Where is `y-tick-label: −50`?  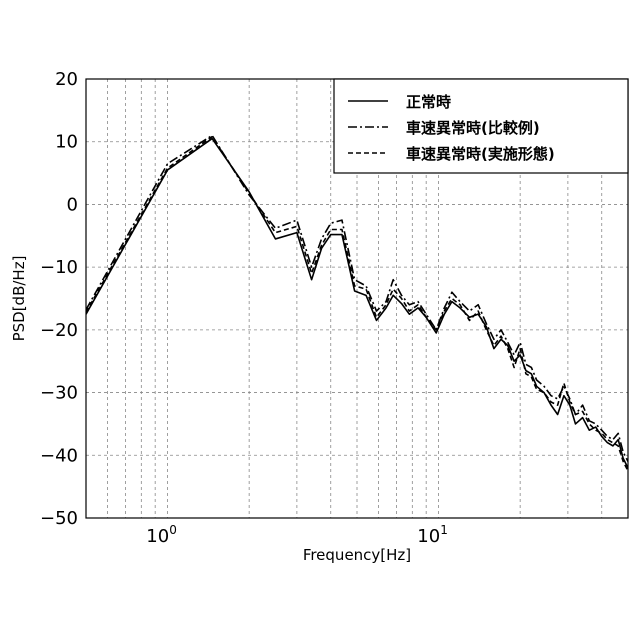 y-tick-label: −50 is located at coordinates (59, 518).